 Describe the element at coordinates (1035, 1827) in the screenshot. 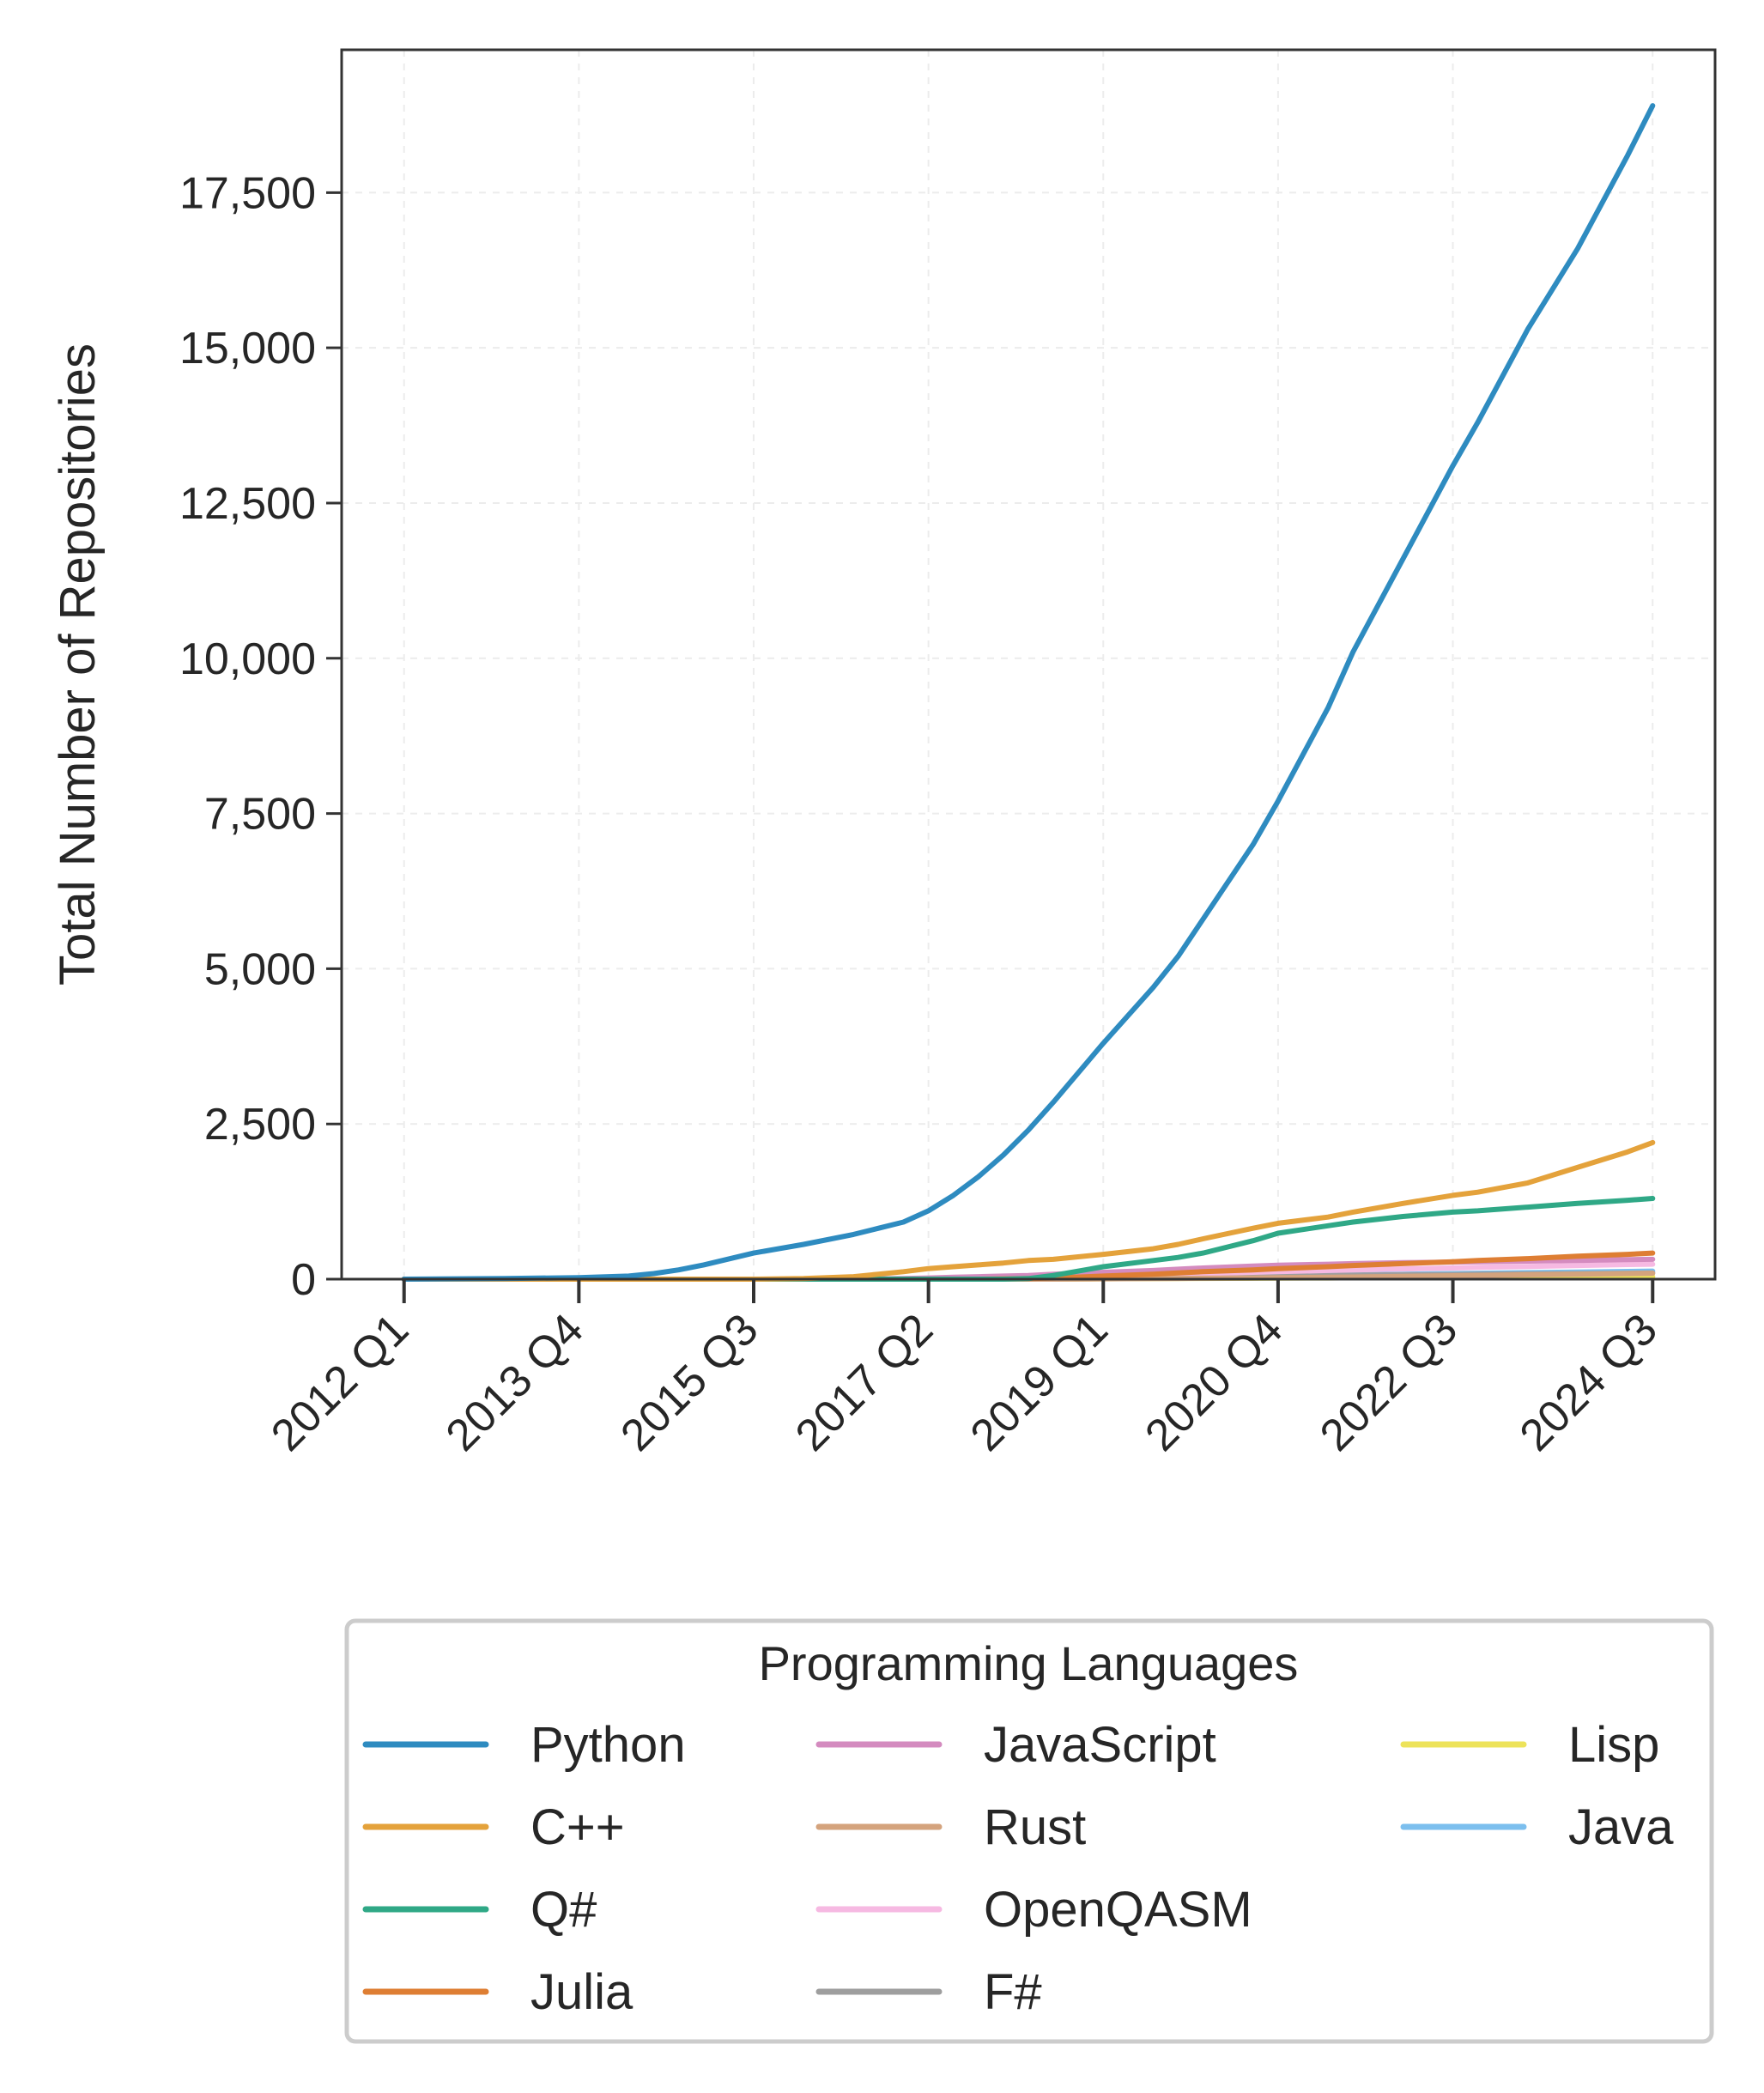

I see `legend-label: Rust` at that location.